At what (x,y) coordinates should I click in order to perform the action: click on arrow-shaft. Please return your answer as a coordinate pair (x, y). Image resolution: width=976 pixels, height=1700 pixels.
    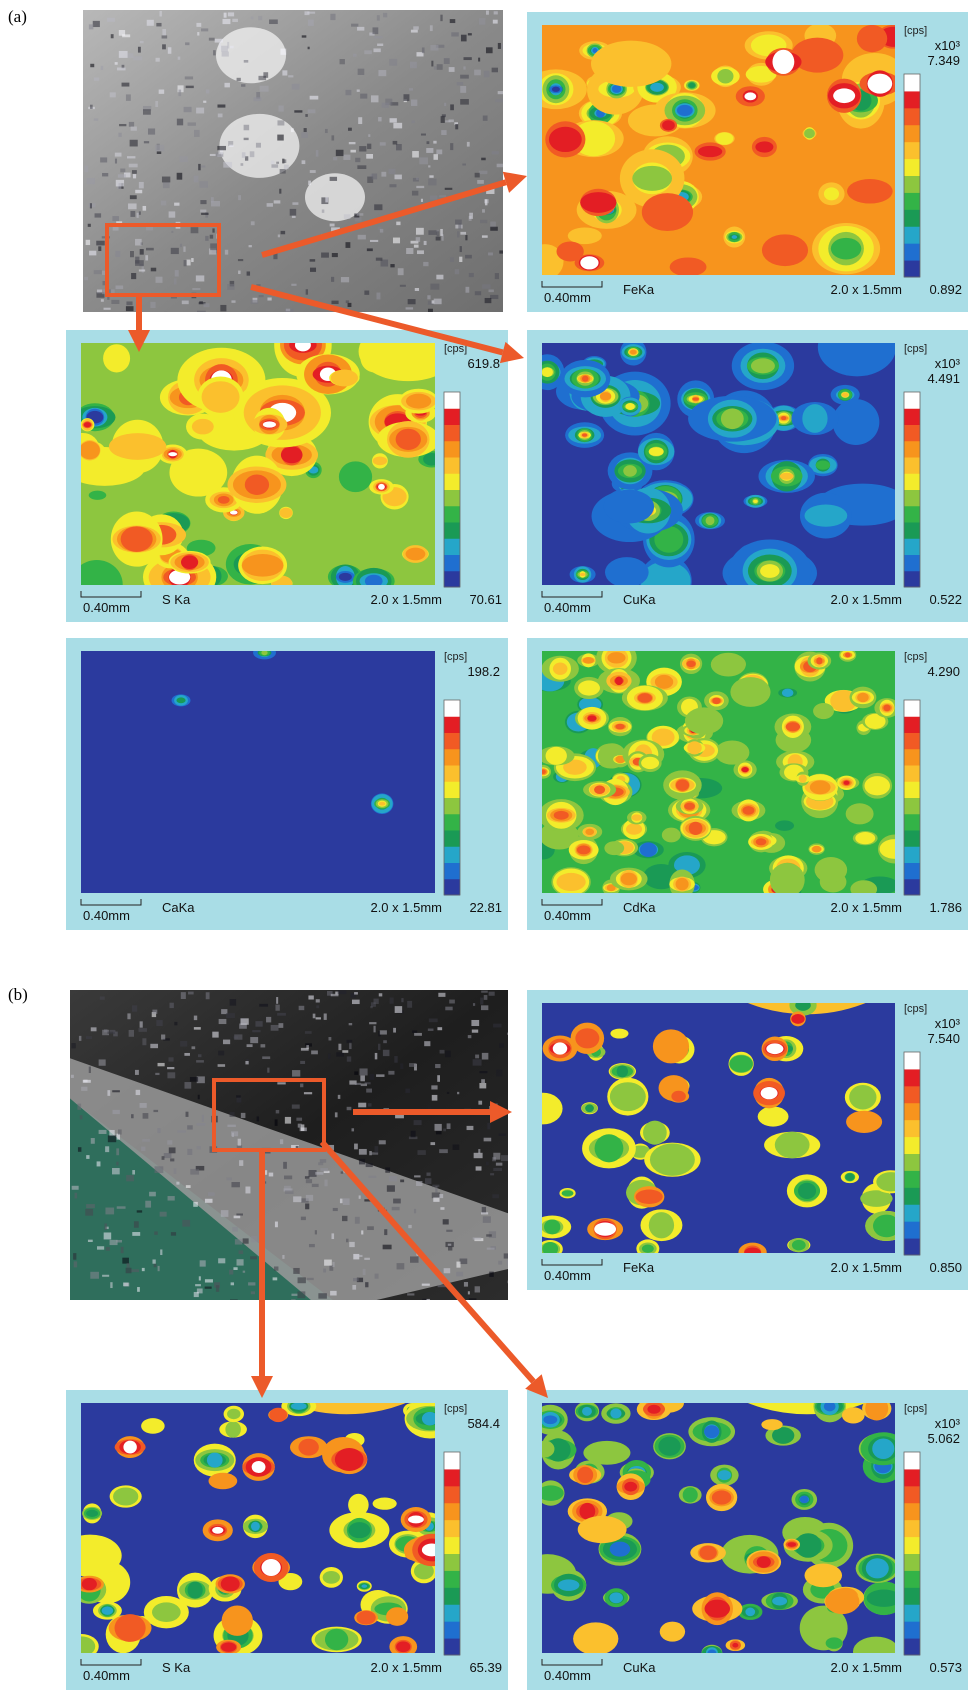
    Looking at the image, I should click on (384, 218).